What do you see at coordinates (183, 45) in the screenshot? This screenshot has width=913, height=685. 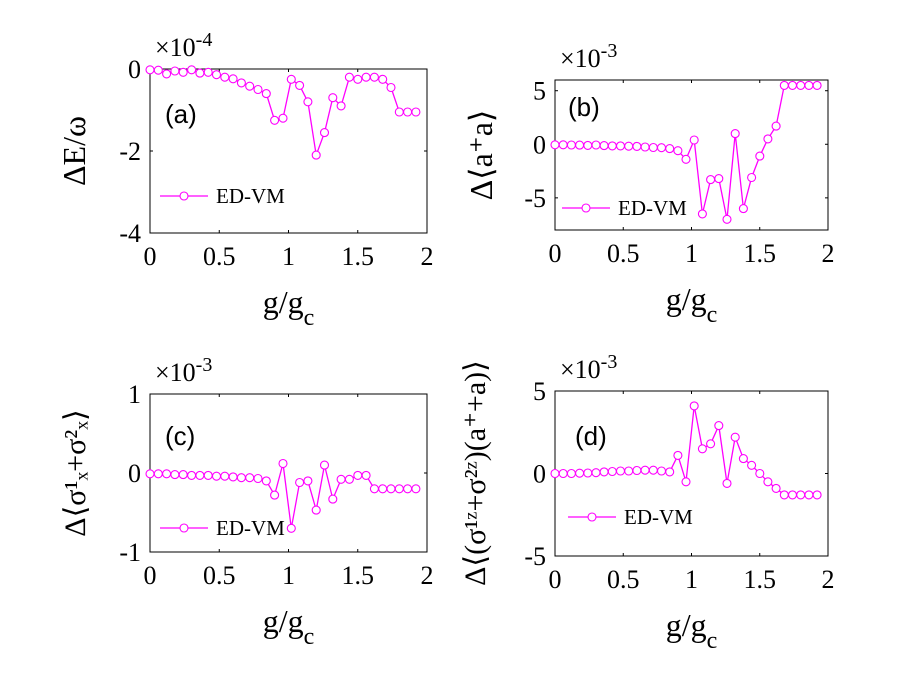 I see `axis-multiplier: ×10⁻⁴` at bounding box center [183, 45].